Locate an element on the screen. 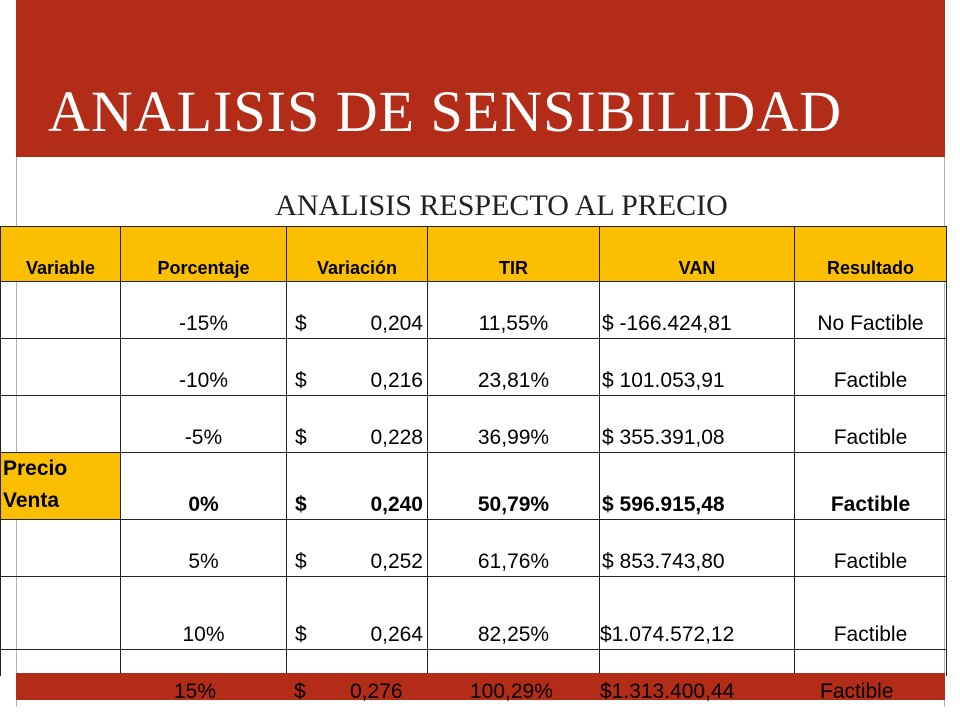 Image resolution: width=960 pixels, height=720 pixels. porcentaje-cell: 10% is located at coordinates (203, 613).